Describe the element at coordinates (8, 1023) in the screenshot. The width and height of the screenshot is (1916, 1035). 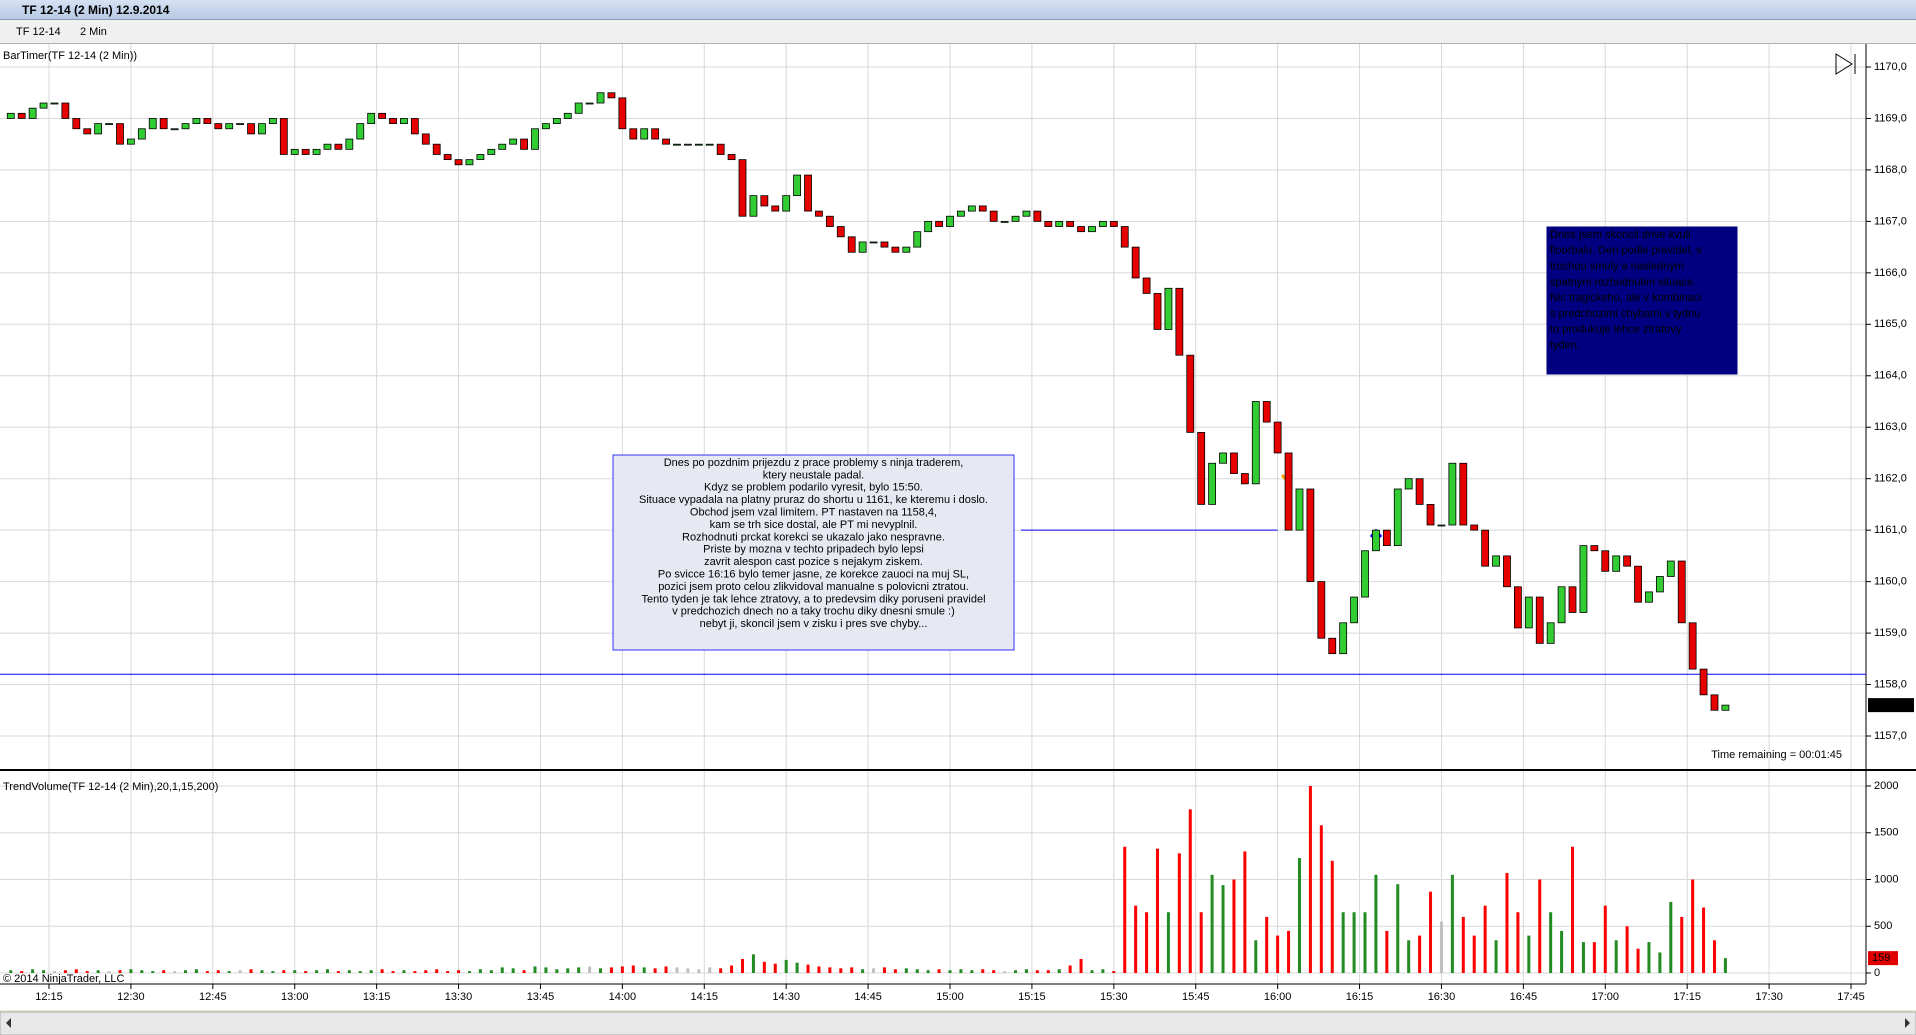
I see `scroll-left` at that location.